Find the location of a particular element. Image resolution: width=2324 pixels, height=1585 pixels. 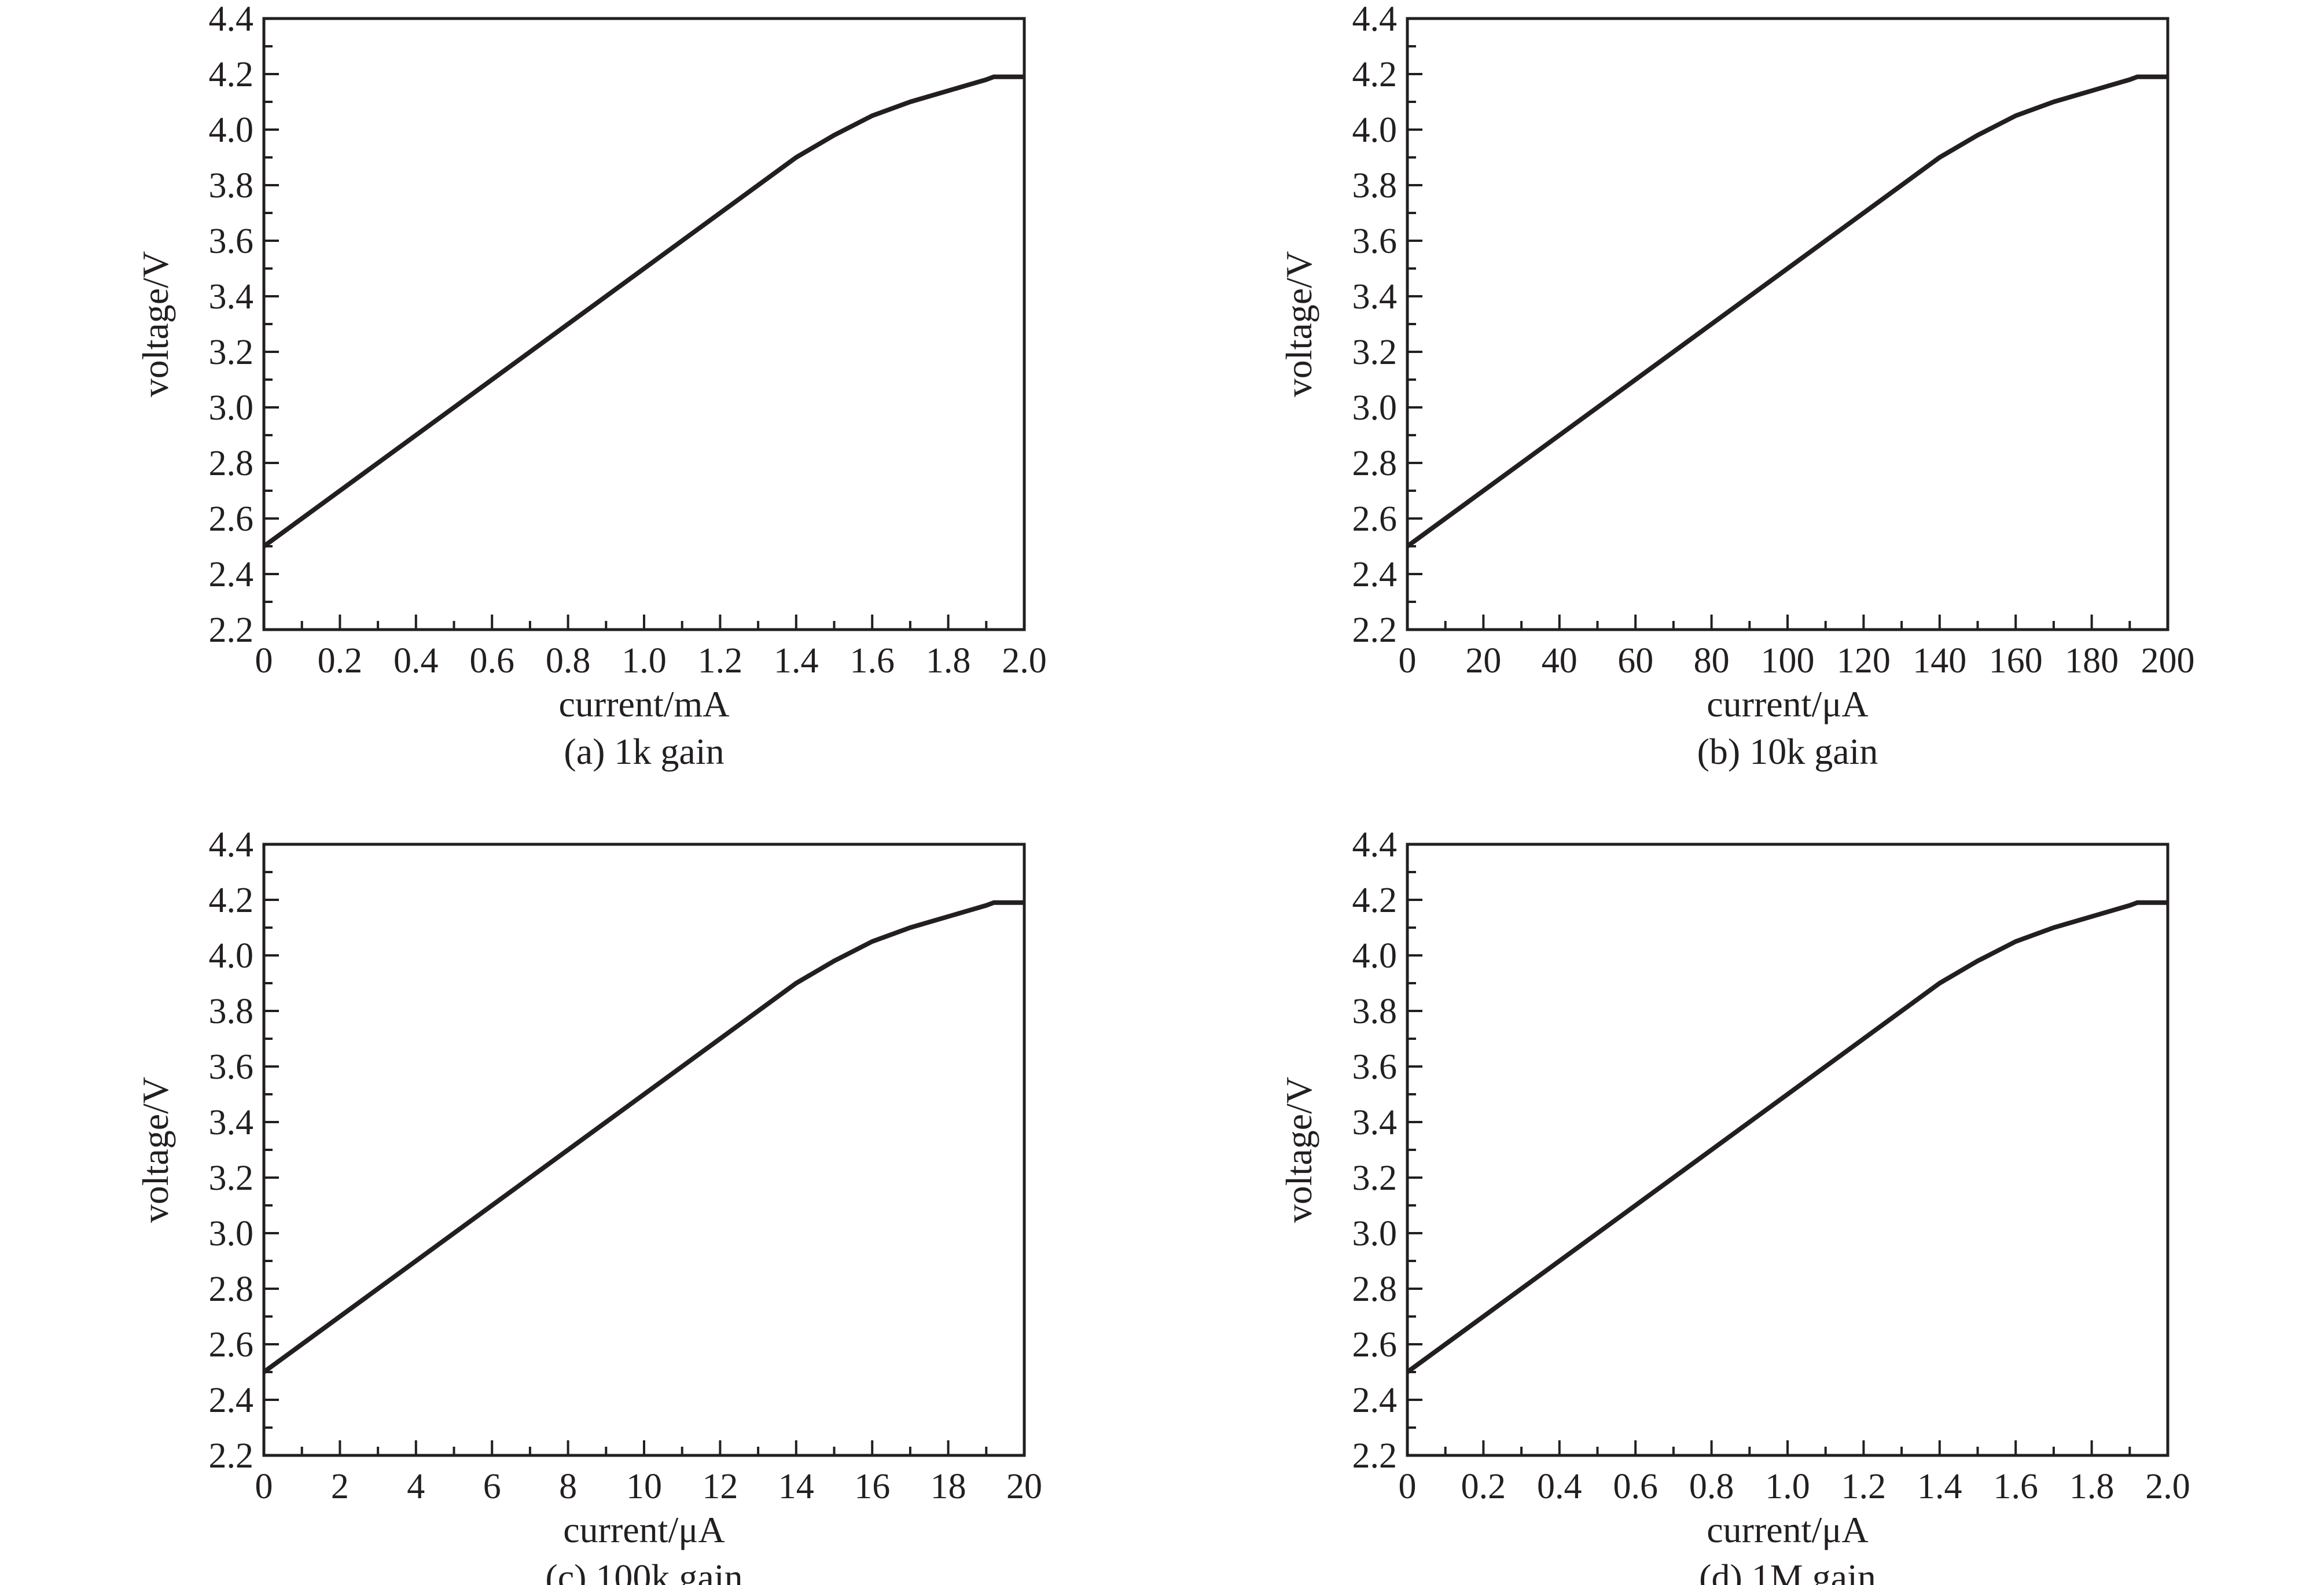

x-axis-label: current/μA is located at coordinates (1788, 1529).